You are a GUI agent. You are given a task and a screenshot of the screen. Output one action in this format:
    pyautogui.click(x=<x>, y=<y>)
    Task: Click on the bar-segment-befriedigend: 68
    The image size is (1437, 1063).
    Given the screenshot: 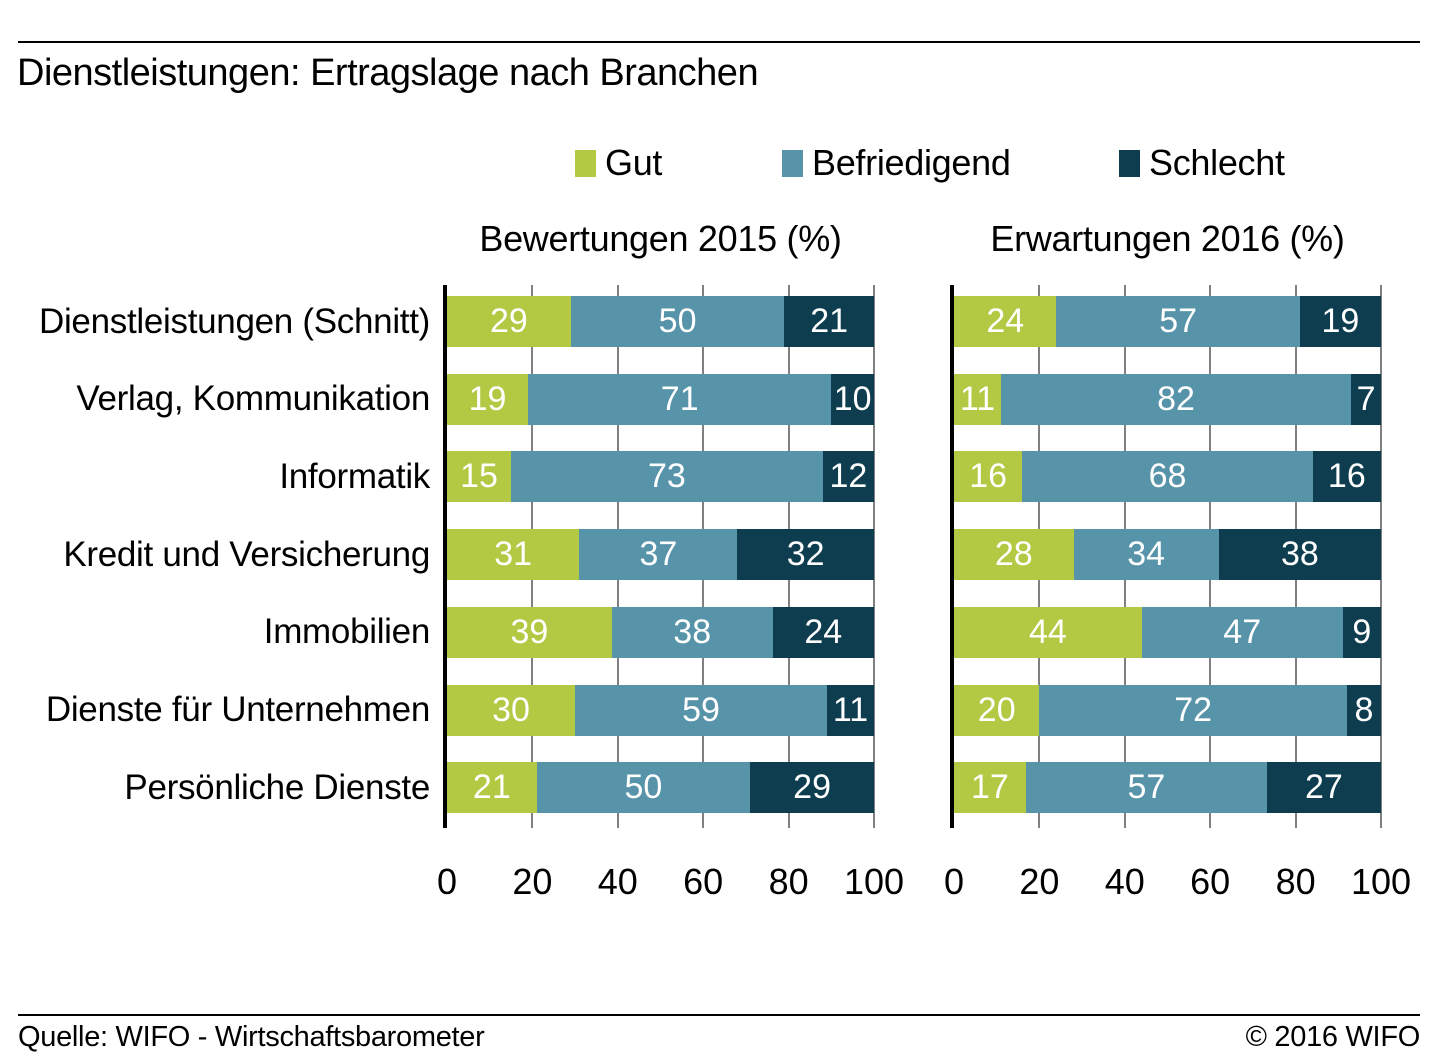 What is the action you would take?
    pyautogui.click(x=1167, y=477)
    